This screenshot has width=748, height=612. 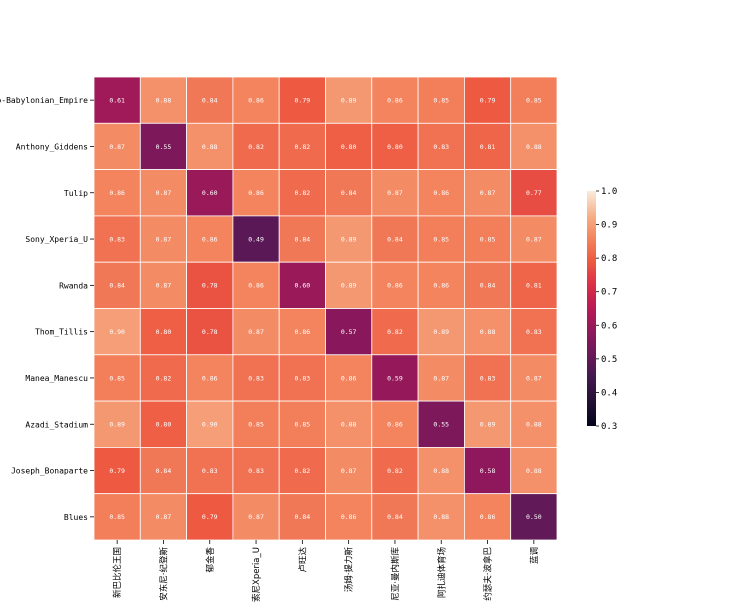 I want to click on row-label: Azadi_Stadium, so click(x=56, y=424).